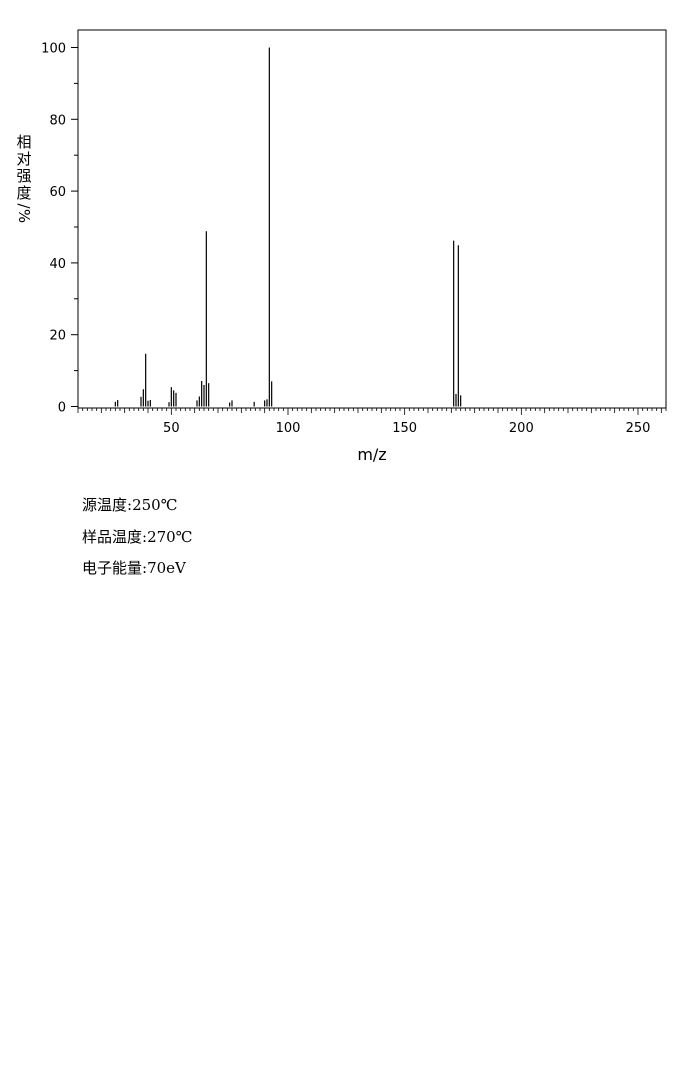 Image resolution: width=687 pixels, height=1075 pixels. Describe the element at coordinates (521, 428) in the screenshot. I see `x-tick-label: 200` at that location.